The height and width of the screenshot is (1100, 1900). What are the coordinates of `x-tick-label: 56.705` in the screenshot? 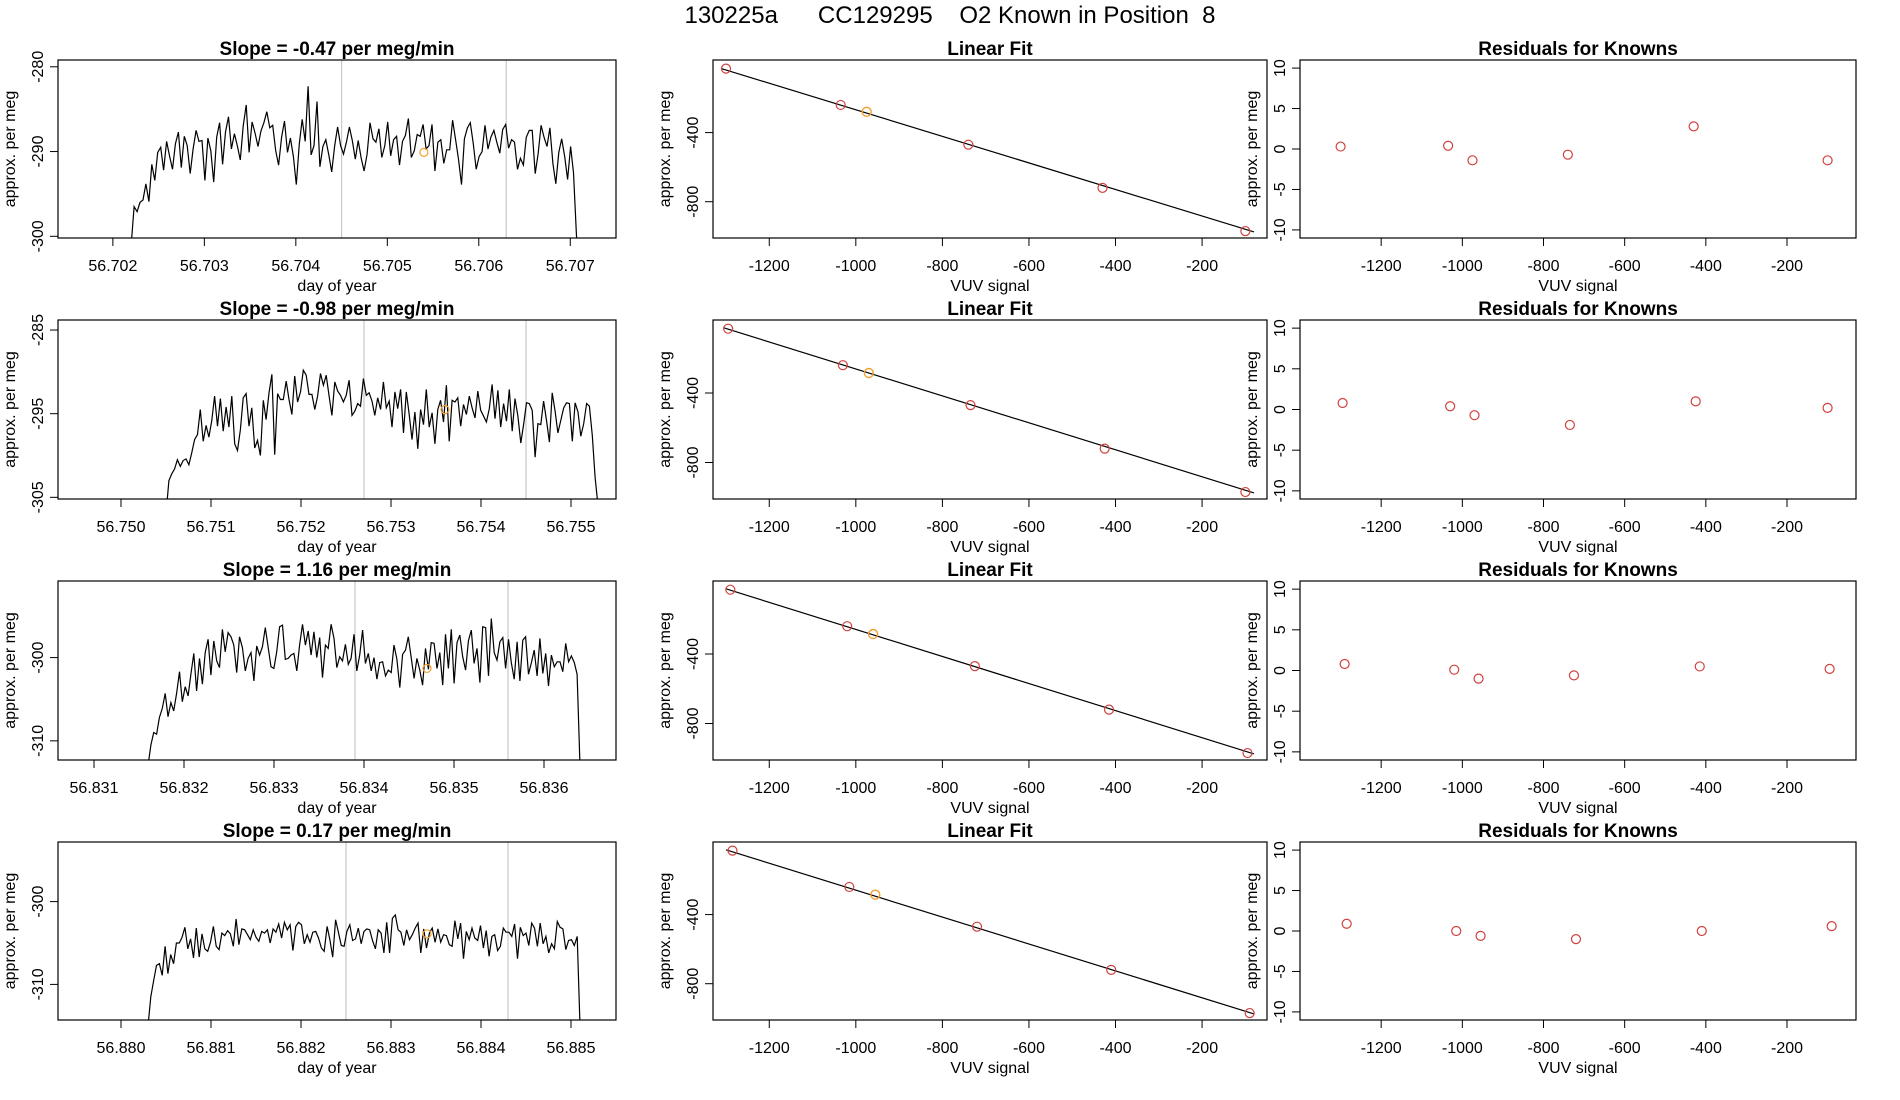 It's located at (387, 266).